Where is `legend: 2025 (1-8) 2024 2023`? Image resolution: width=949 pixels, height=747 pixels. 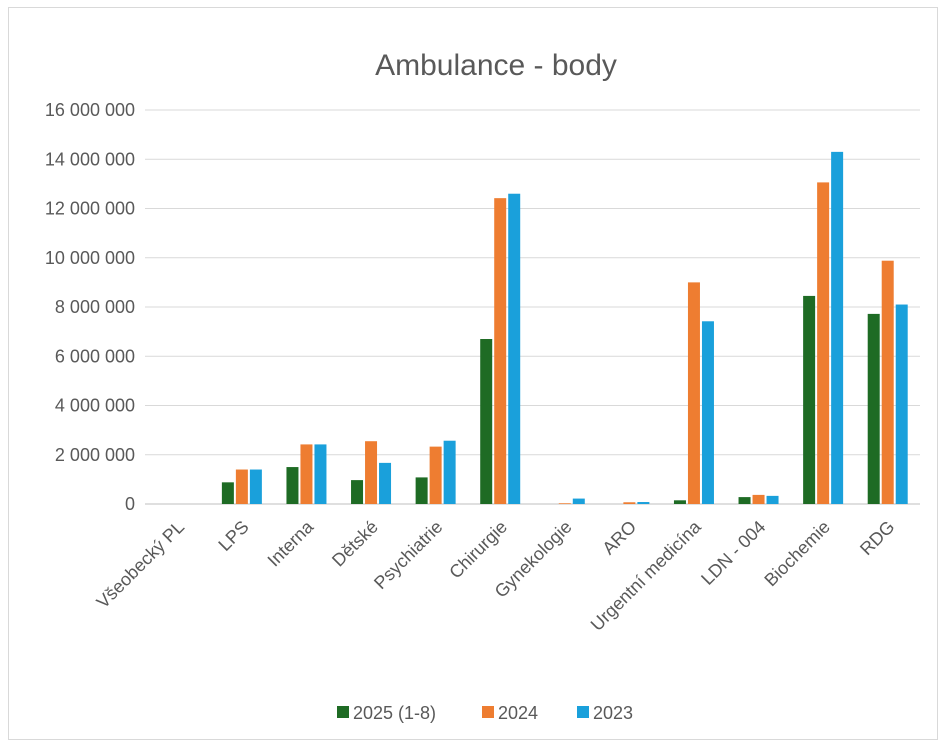
legend: 2025 (1-8) 2024 2023 is located at coordinates (485, 713).